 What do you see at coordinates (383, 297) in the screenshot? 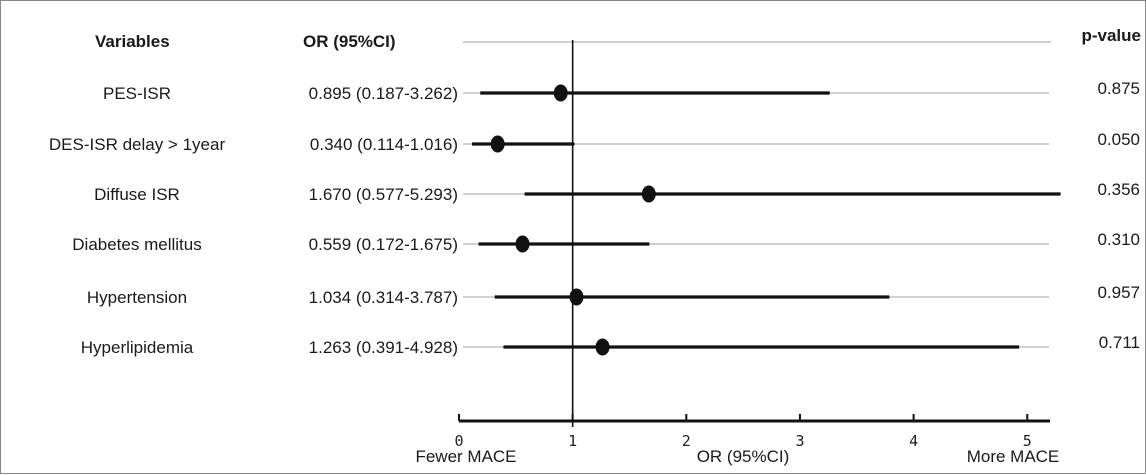
I see `or-ci-label: 1.034 (0.314-3.787)` at bounding box center [383, 297].